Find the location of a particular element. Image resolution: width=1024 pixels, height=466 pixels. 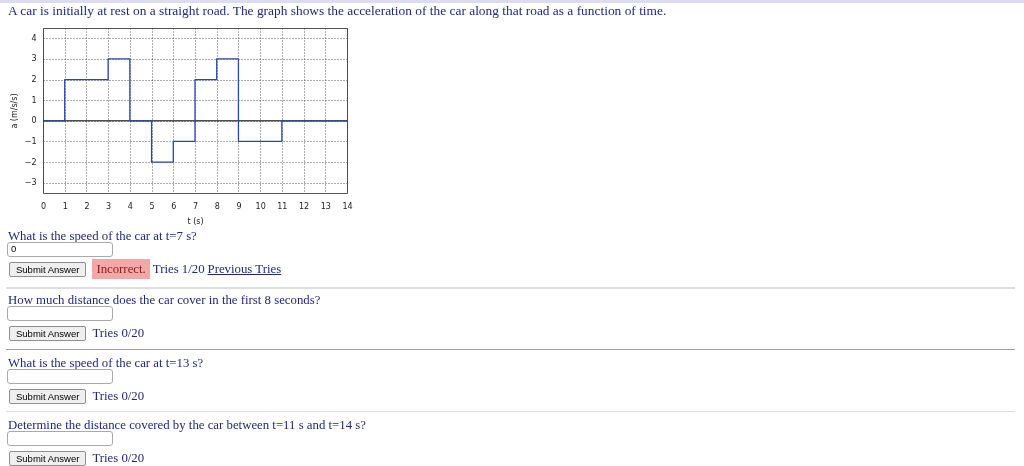

x-tick-label: 4 is located at coordinates (130, 206).